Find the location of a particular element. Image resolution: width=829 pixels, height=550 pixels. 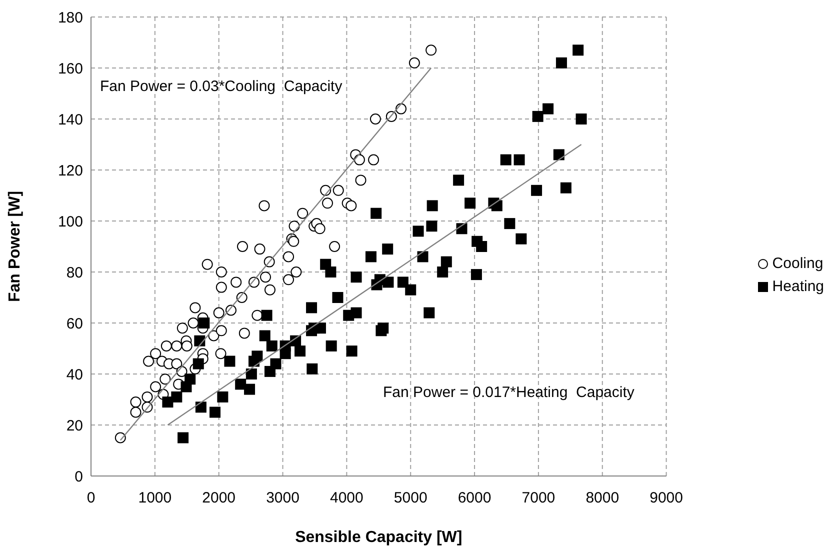

x-tick-label: 9000 is located at coordinates (666, 498).